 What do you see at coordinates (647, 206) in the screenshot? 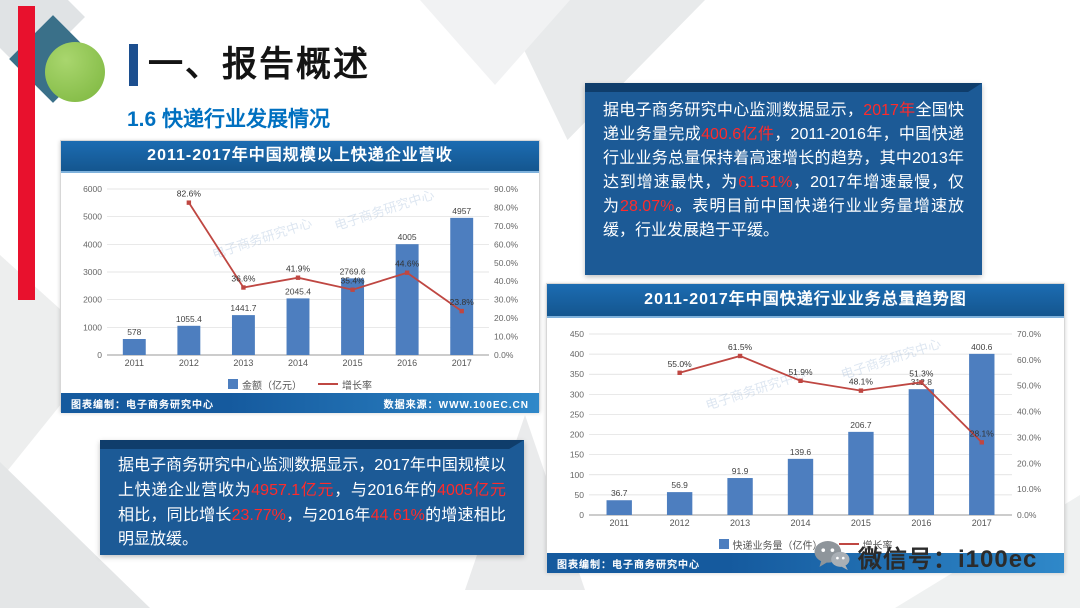
I see `highlighted-text: 28.07%` at bounding box center [647, 206].